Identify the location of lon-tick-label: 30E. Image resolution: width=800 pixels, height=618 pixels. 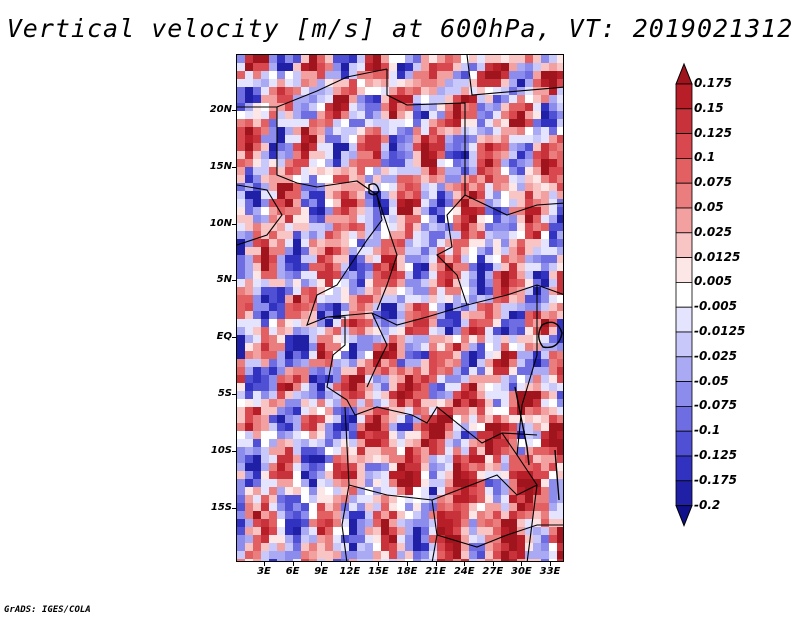
(521, 571).